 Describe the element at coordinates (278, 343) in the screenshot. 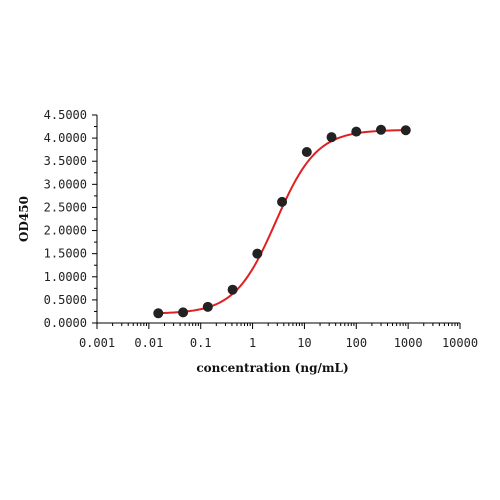

I see `x-tick-labels: 0.001 0.01 0.1 1 10 100 1000 10000` at that location.